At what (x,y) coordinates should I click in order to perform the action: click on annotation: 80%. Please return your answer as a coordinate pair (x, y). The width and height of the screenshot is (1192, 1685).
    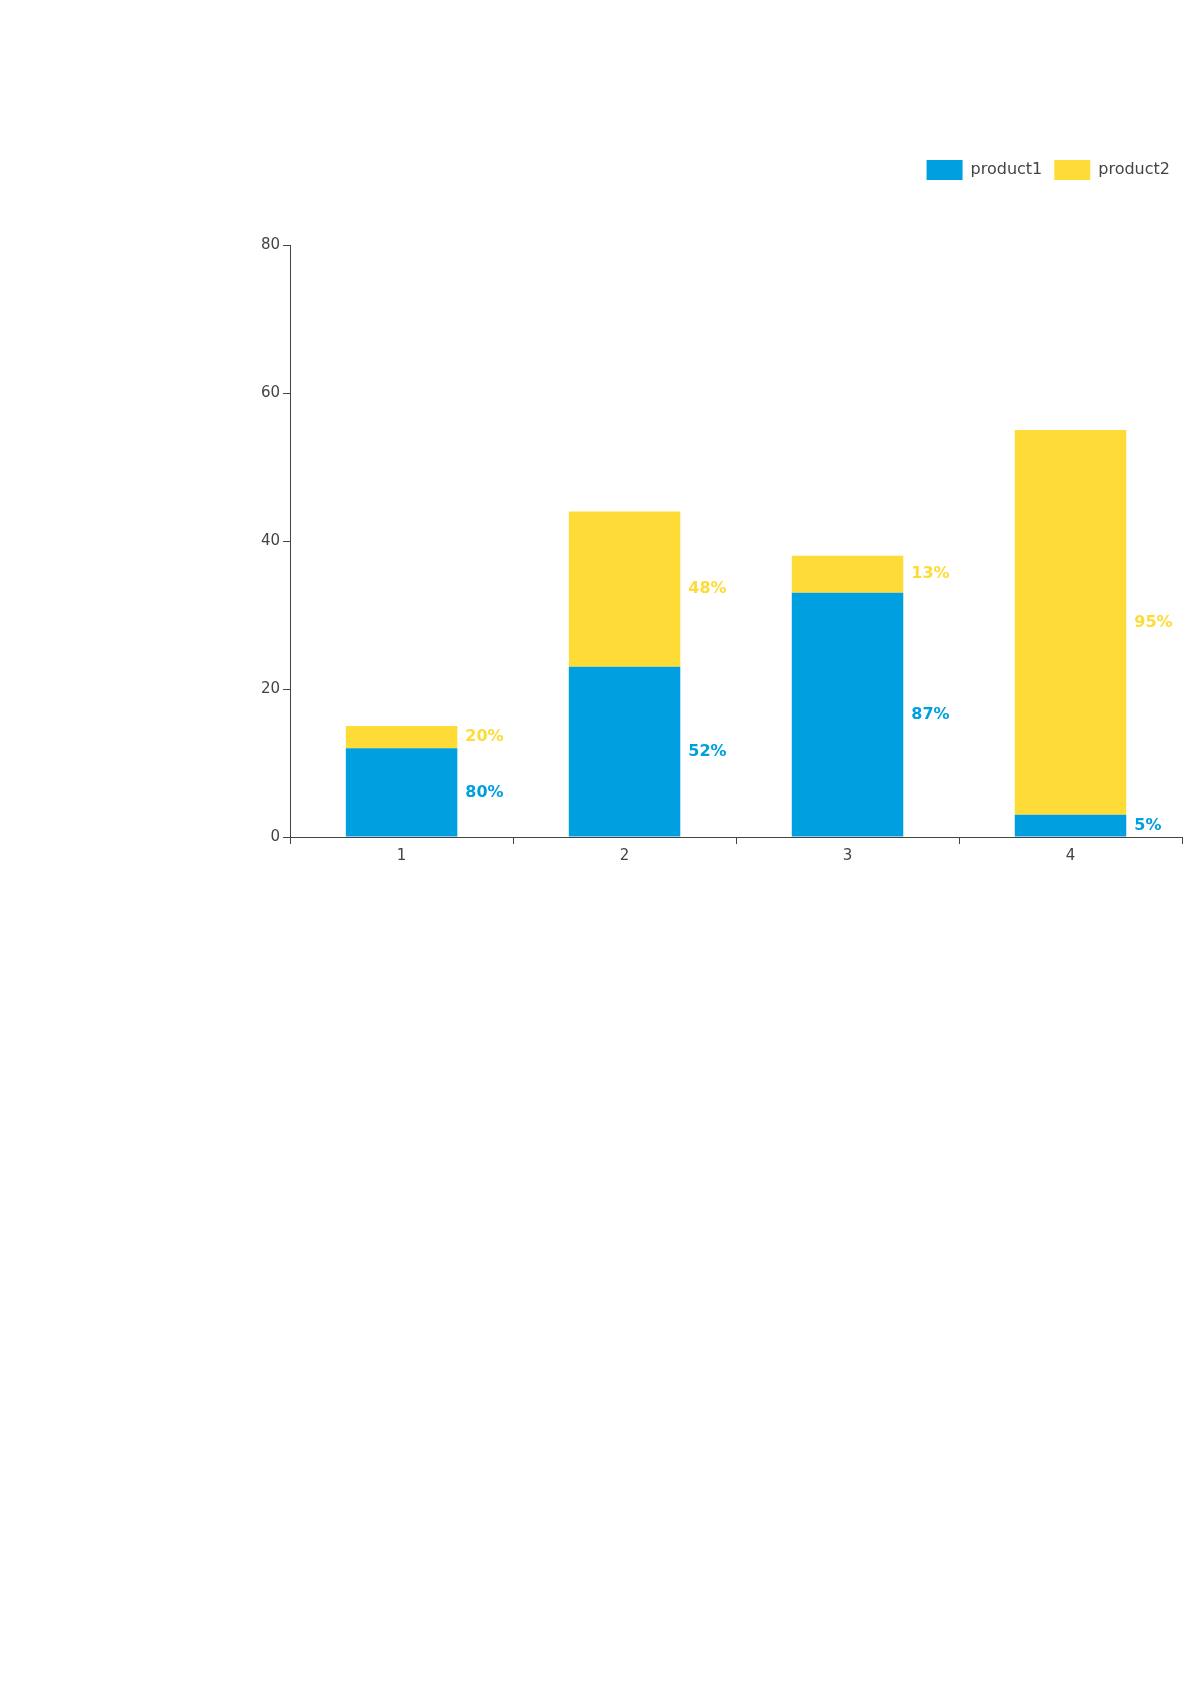
    Looking at the image, I should click on (484, 791).